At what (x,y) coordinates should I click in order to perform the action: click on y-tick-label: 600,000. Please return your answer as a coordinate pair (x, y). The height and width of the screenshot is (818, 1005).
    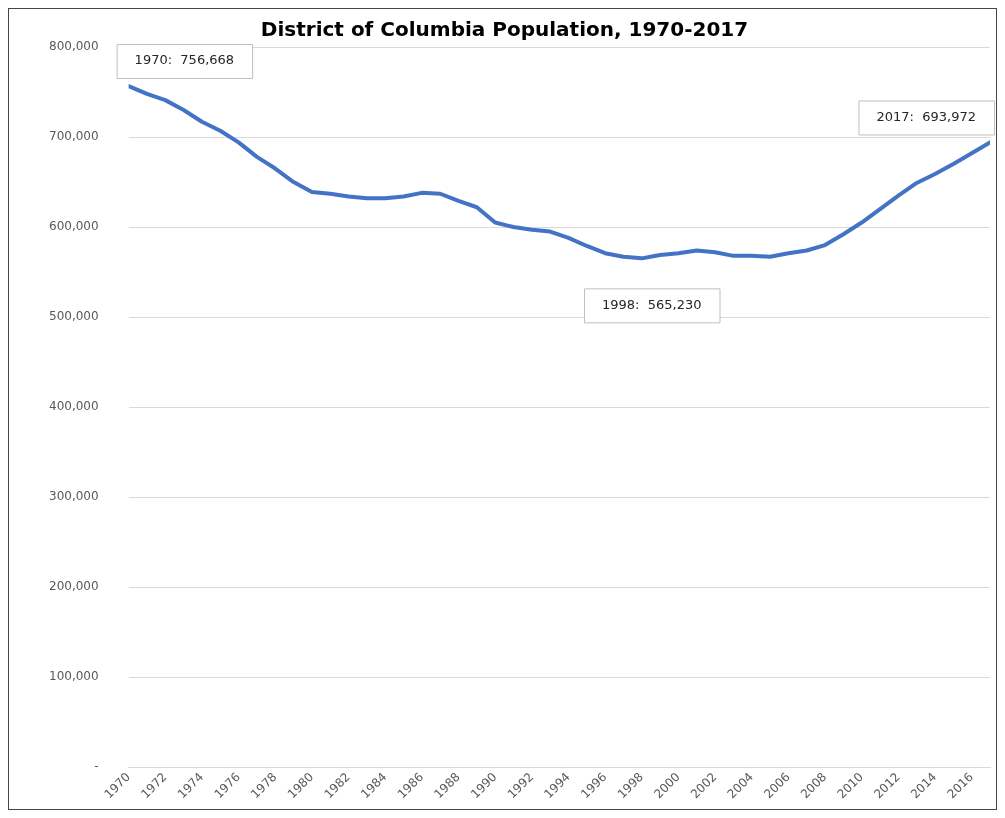
    Looking at the image, I should click on (74, 226).